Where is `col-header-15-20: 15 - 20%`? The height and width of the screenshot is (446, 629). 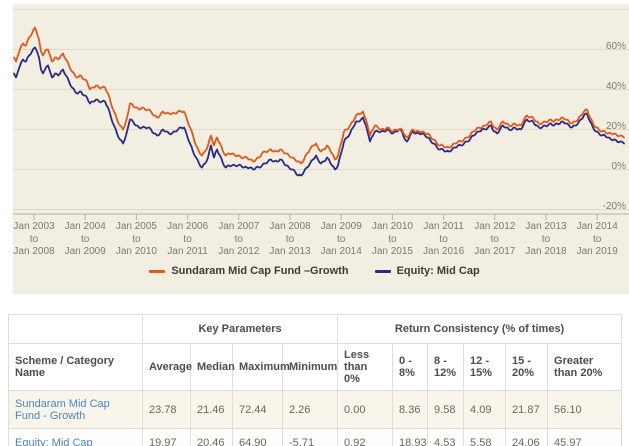
col-header-15-20: 15 - 20% is located at coordinates (527, 367).